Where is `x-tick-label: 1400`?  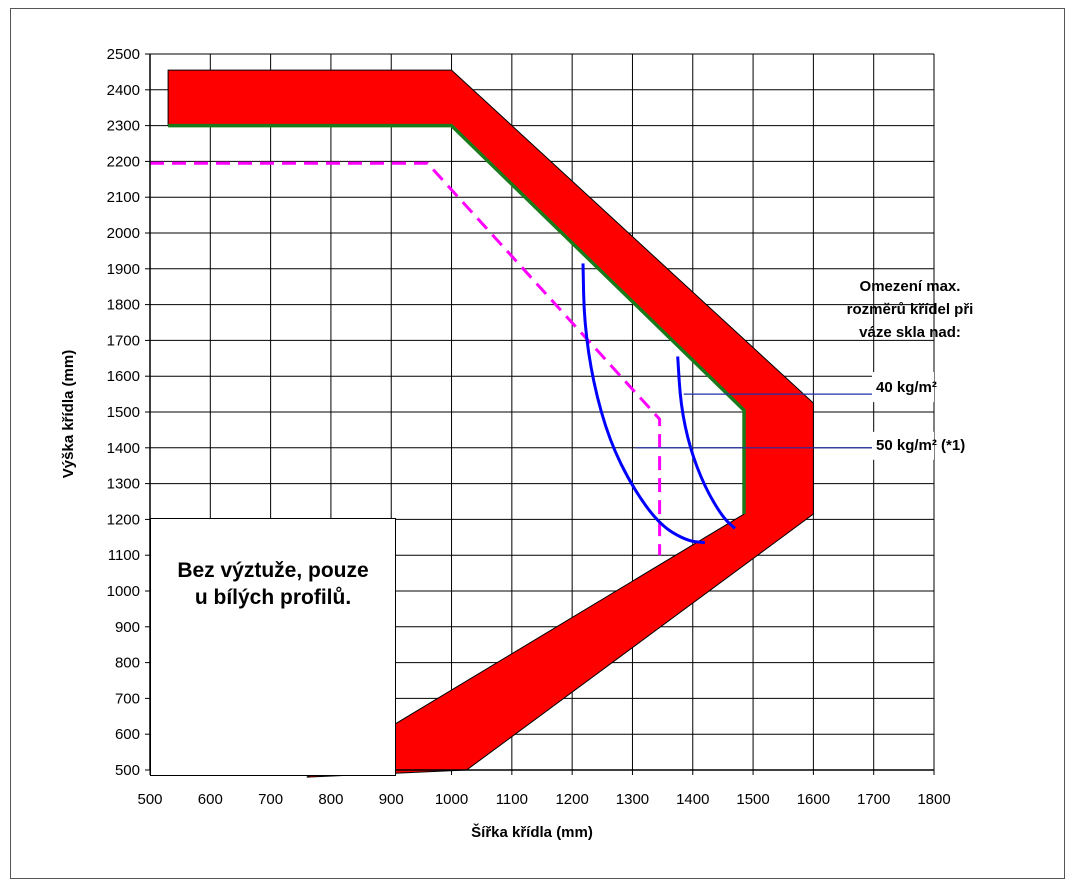 x-tick-label: 1400 is located at coordinates (692, 799).